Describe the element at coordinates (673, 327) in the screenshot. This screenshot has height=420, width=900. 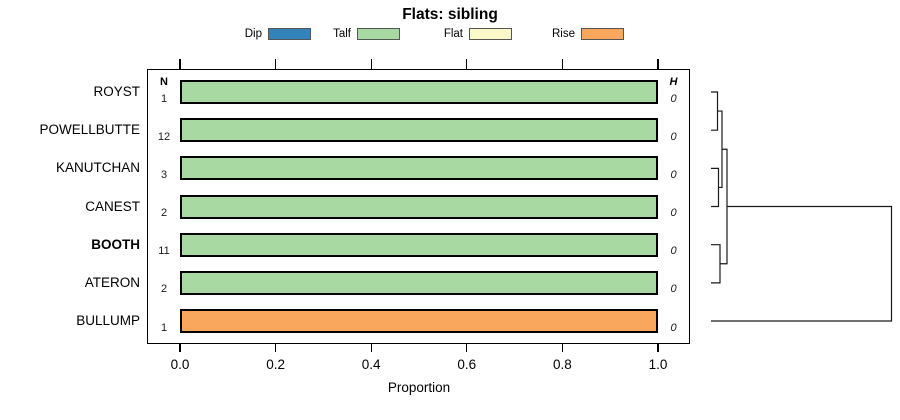
I see `h-value-bullump: 0` at that location.